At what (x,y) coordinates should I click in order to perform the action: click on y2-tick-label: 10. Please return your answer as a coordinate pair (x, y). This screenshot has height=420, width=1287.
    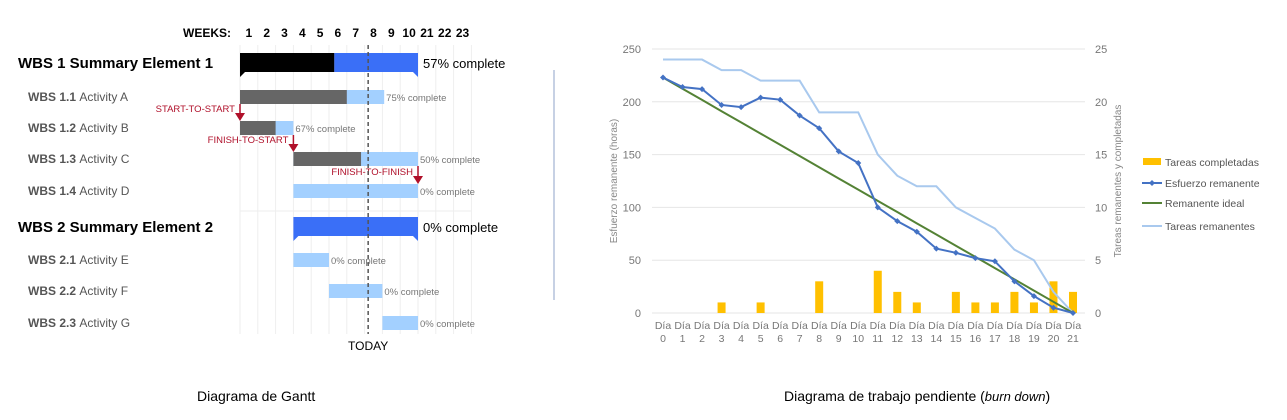
    Looking at the image, I should click on (1101, 208).